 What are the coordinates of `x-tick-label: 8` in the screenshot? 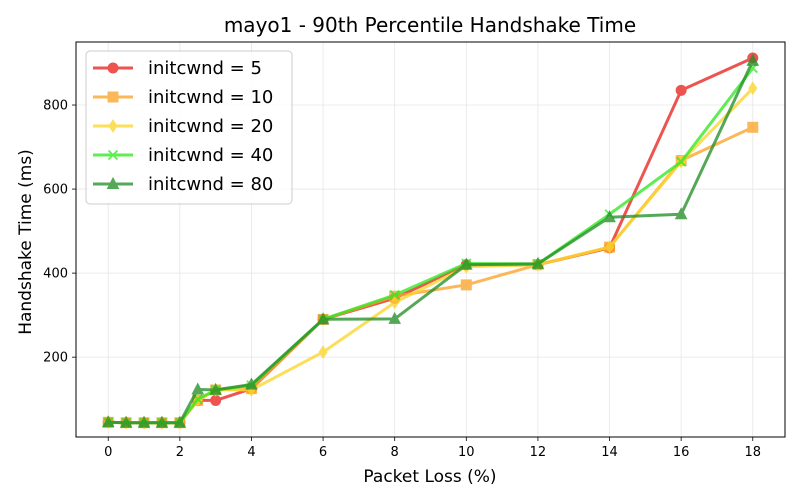 It's located at (395, 452).